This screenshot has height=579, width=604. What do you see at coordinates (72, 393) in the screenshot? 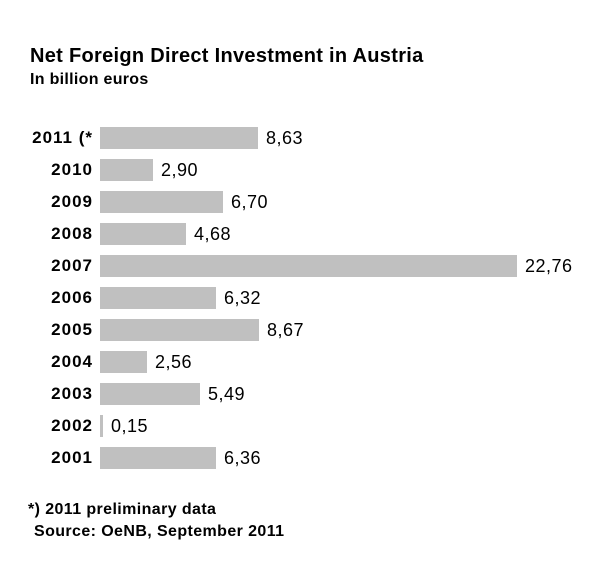
I see `year-label: 2003` at bounding box center [72, 393].